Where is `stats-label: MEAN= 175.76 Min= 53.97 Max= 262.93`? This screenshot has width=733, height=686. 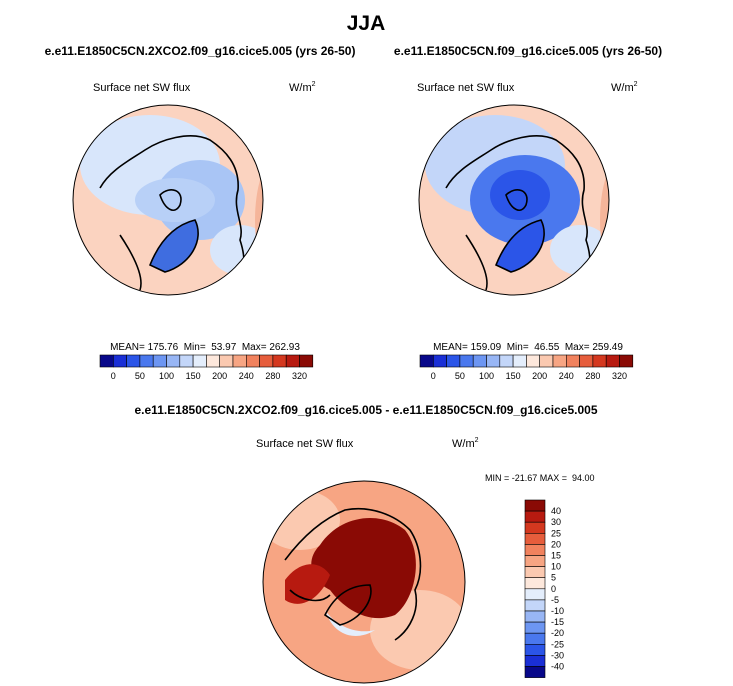 stats-label: MEAN= 175.76 Min= 53.97 Max= 262.93 is located at coordinates (205, 347).